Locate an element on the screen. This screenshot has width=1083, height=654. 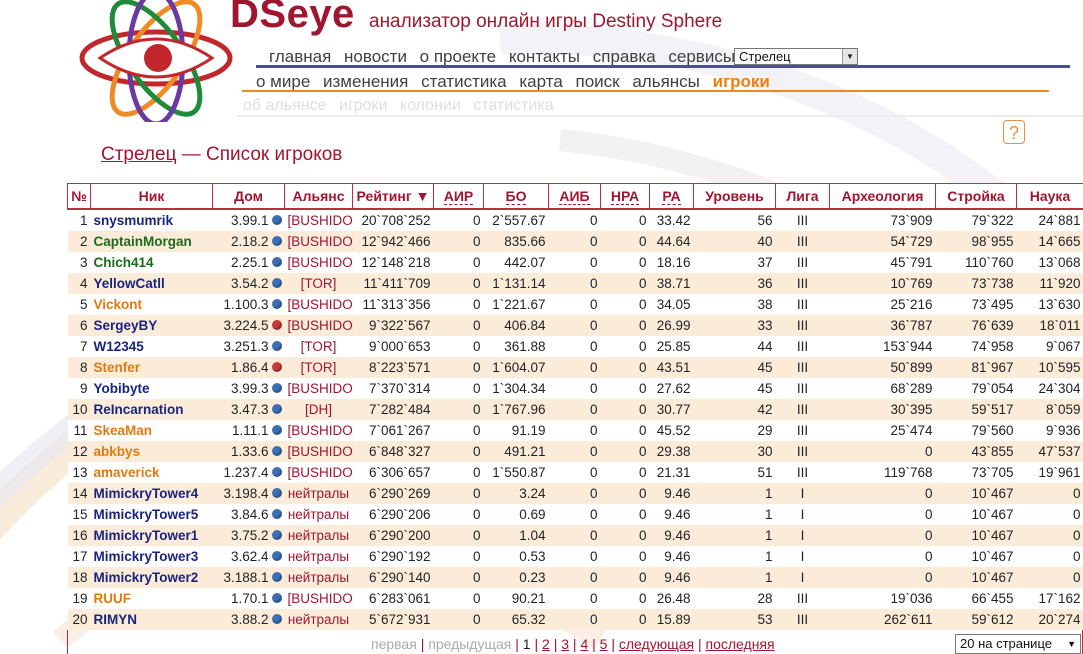
home-cell: 1.11.1 is located at coordinates (248, 430).